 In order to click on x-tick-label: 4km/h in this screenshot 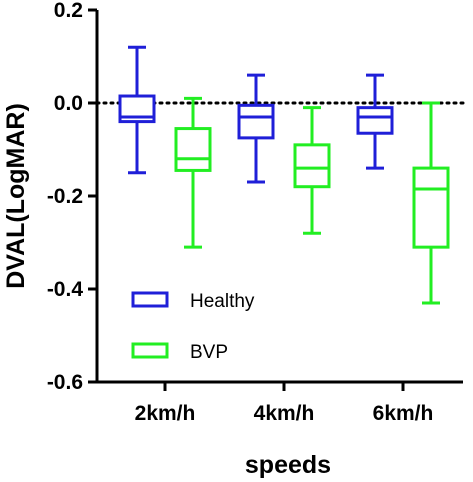, I will do `click(284, 413)`.